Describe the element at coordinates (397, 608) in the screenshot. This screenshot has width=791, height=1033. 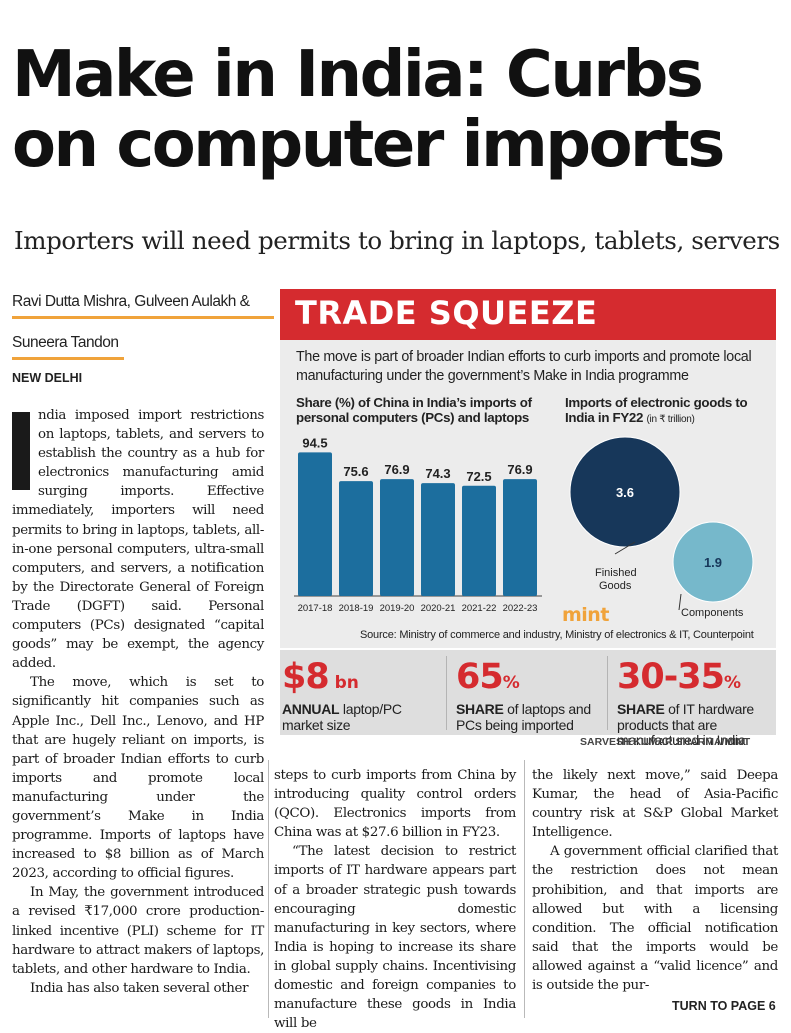
I see `bar-category-label: 2019-20` at that location.